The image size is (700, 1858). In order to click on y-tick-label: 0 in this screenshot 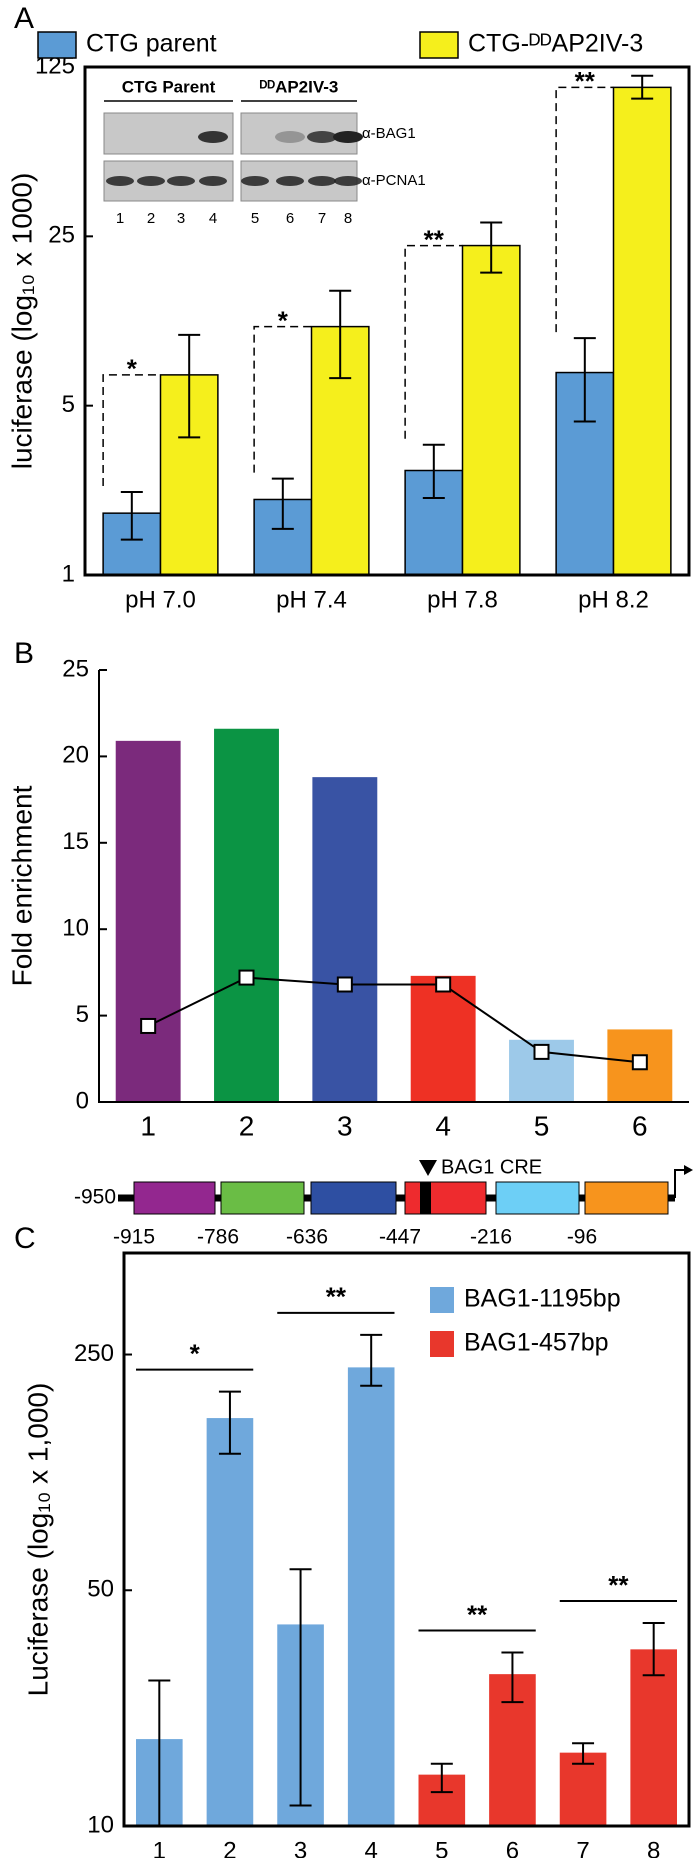, I will do `click(82, 1100)`.